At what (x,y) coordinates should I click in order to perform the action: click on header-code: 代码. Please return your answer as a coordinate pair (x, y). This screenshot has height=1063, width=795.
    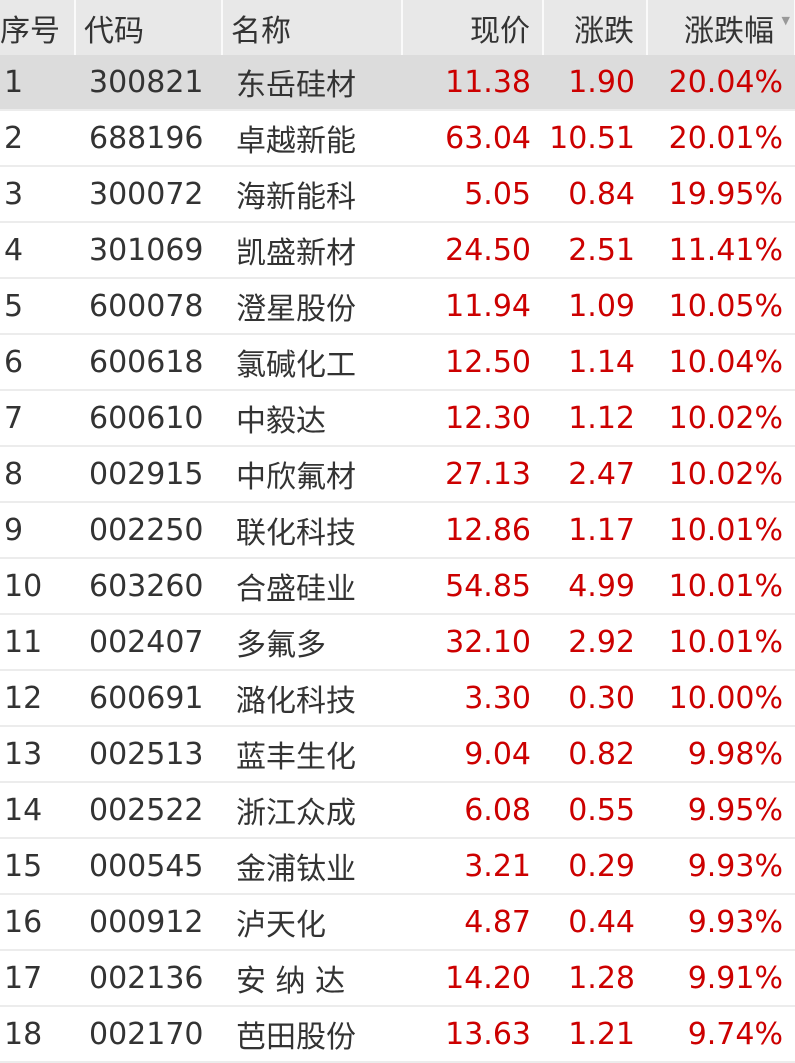
    Looking at the image, I should click on (149, 27).